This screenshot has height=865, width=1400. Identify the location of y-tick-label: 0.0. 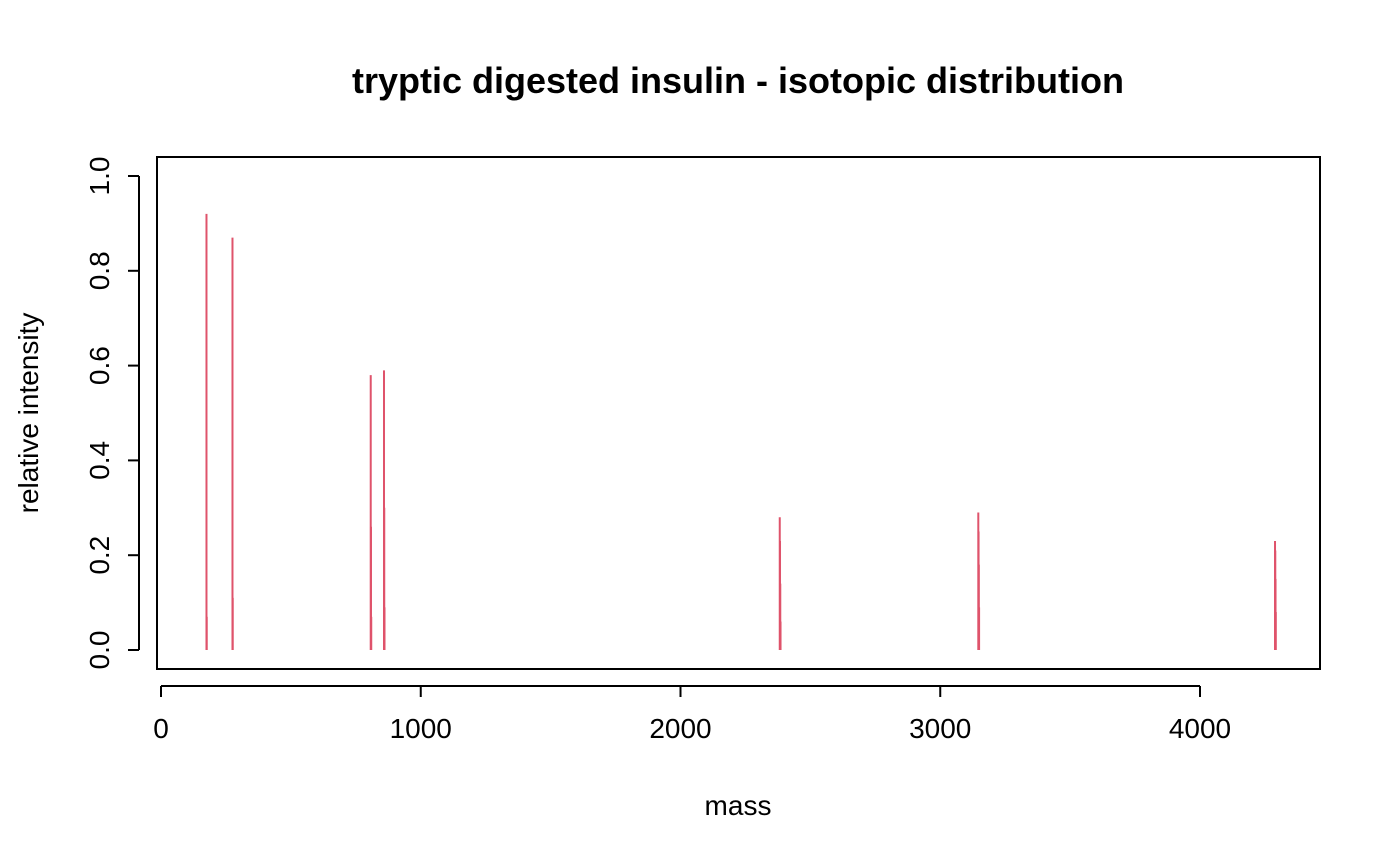
(99, 650).